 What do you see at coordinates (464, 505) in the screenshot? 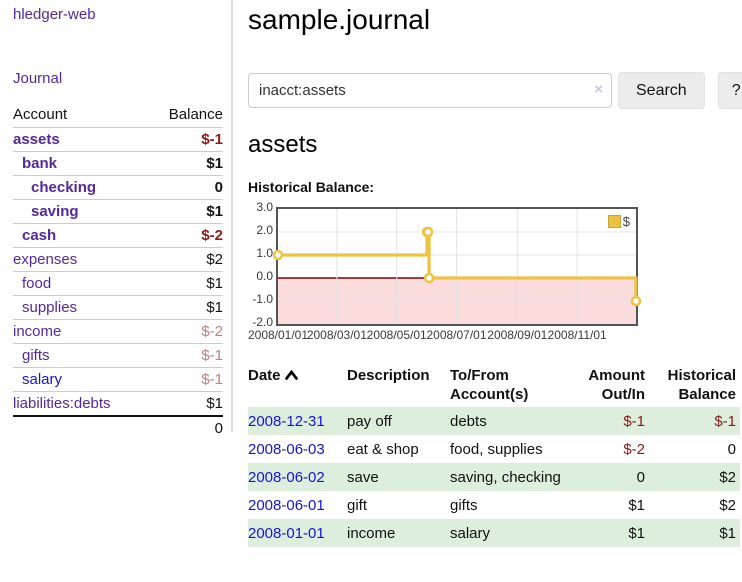
I see `transaction-accounts: gifts` at bounding box center [464, 505].